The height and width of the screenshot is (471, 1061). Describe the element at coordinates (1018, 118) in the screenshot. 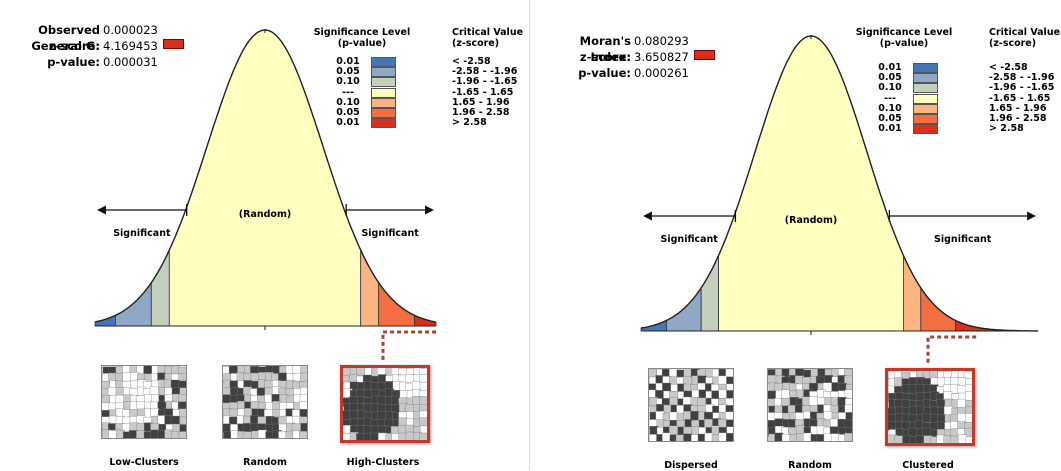

I see `legend-zrange: 1.96 - 2.58` at that location.